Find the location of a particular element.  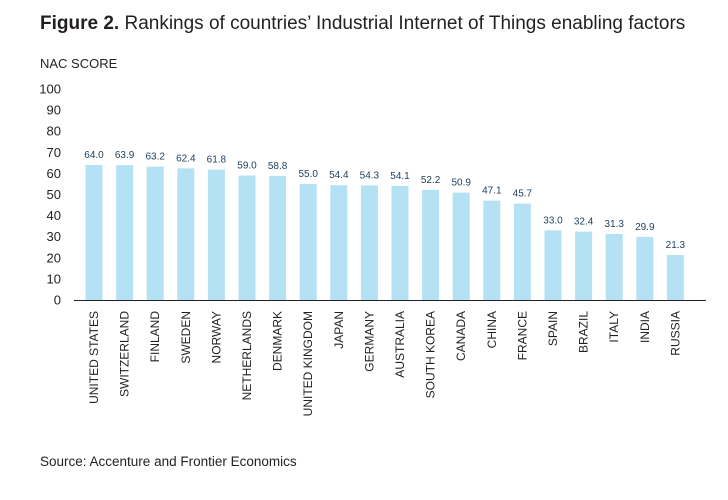

y-tick-label: 20 is located at coordinates (54, 257).